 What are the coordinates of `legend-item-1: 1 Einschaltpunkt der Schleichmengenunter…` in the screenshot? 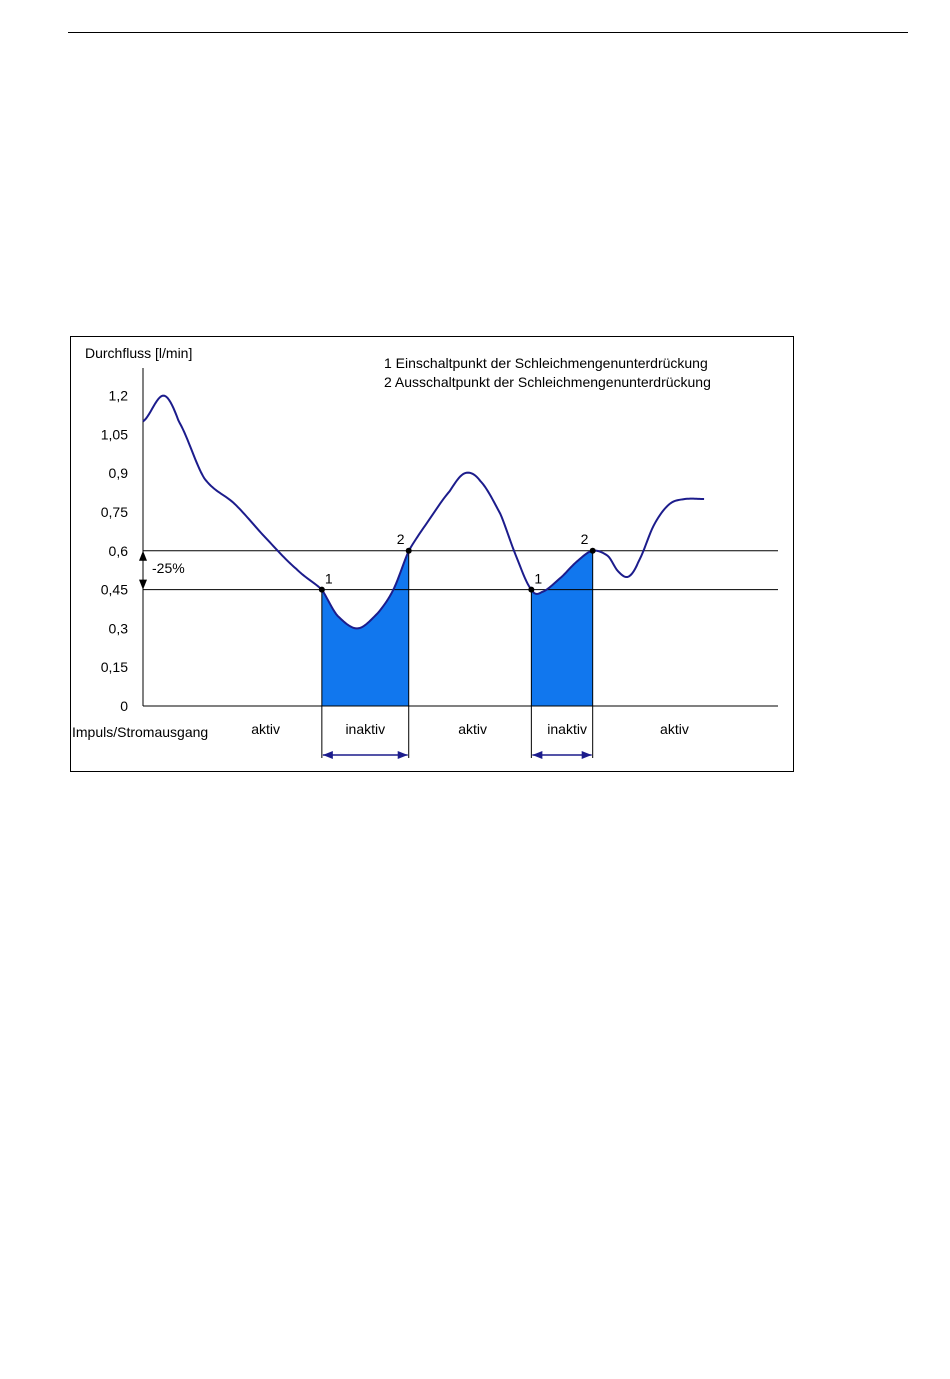 It's located at (546, 363).